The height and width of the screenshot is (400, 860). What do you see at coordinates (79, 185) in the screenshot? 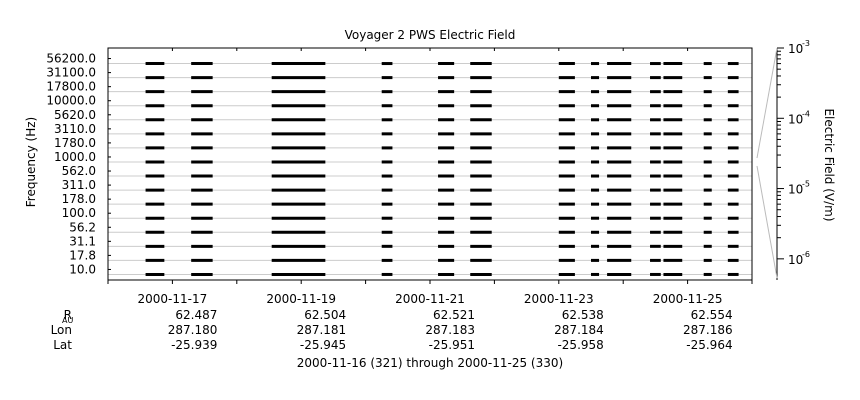
I see `y-tick-label: 311.0` at bounding box center [79, 185].